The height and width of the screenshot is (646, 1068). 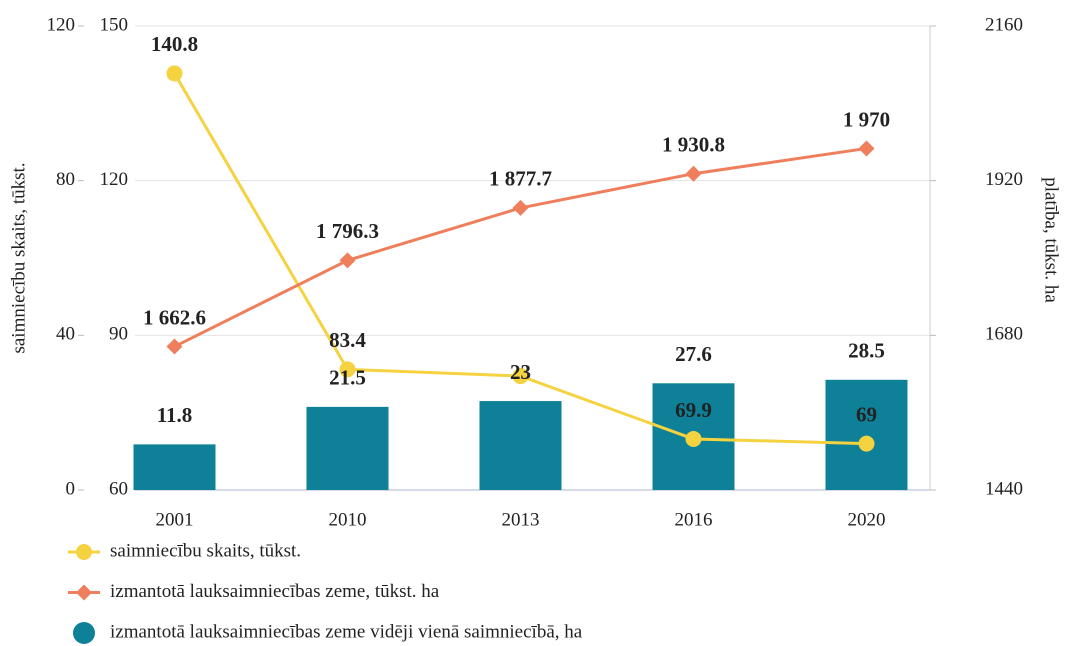 What do you see at coordinates (118, 488) in the screenshot?
I see `y-tick-label: 60` at bounding box center [118, 488].